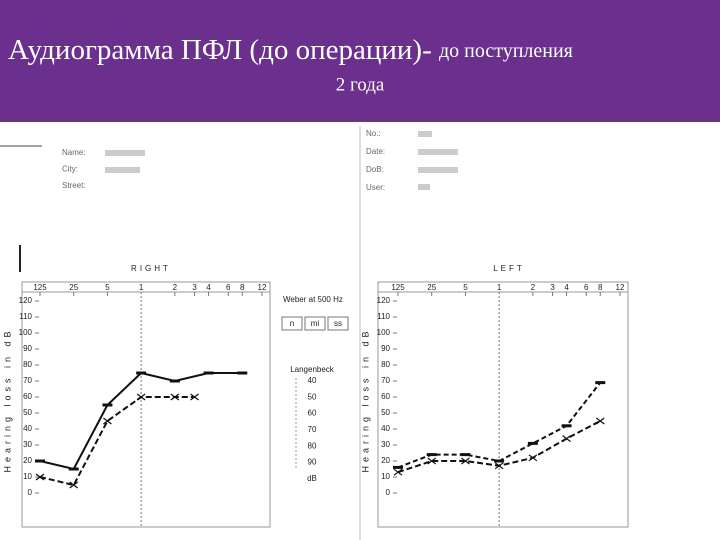 The height and width of the screenshot is (540, 720). What do you see at coordinates (313, 299) in the screenshot?
I see `weber-title: Weber at 500 Hz` at bounding box center [313, 299].